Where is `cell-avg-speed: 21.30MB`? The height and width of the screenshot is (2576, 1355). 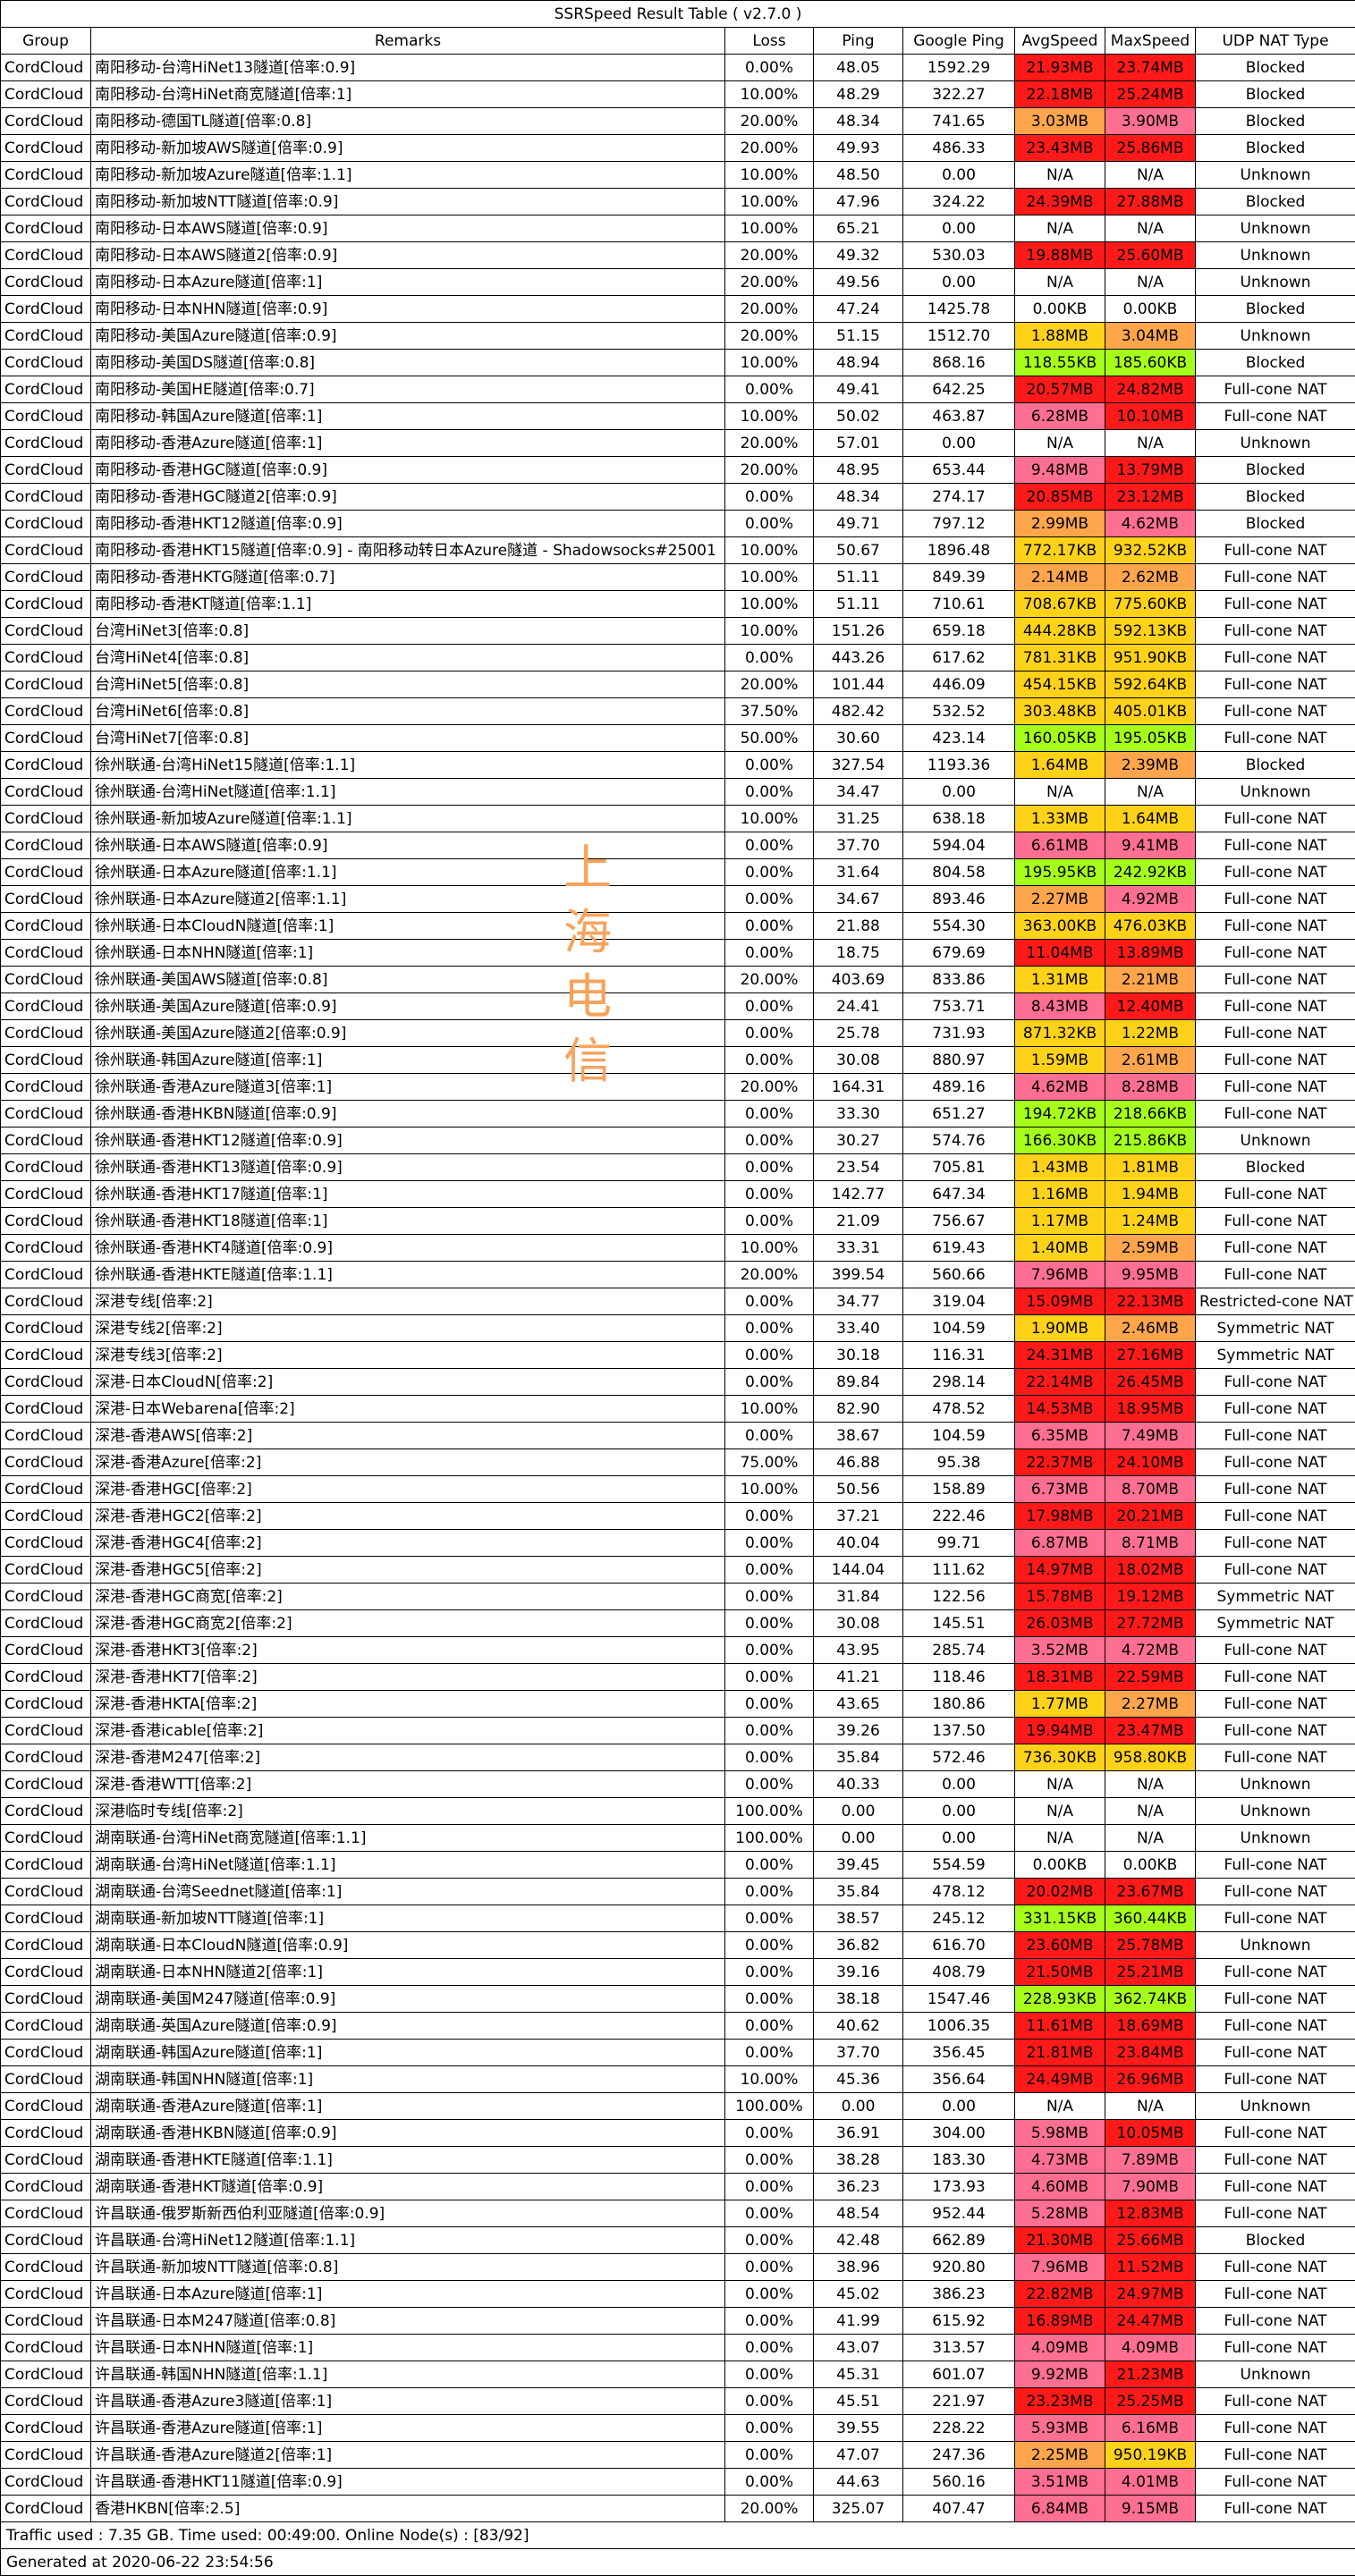 cell-avg-speed: 21.30MB is located at coordinates (1060, 2240).